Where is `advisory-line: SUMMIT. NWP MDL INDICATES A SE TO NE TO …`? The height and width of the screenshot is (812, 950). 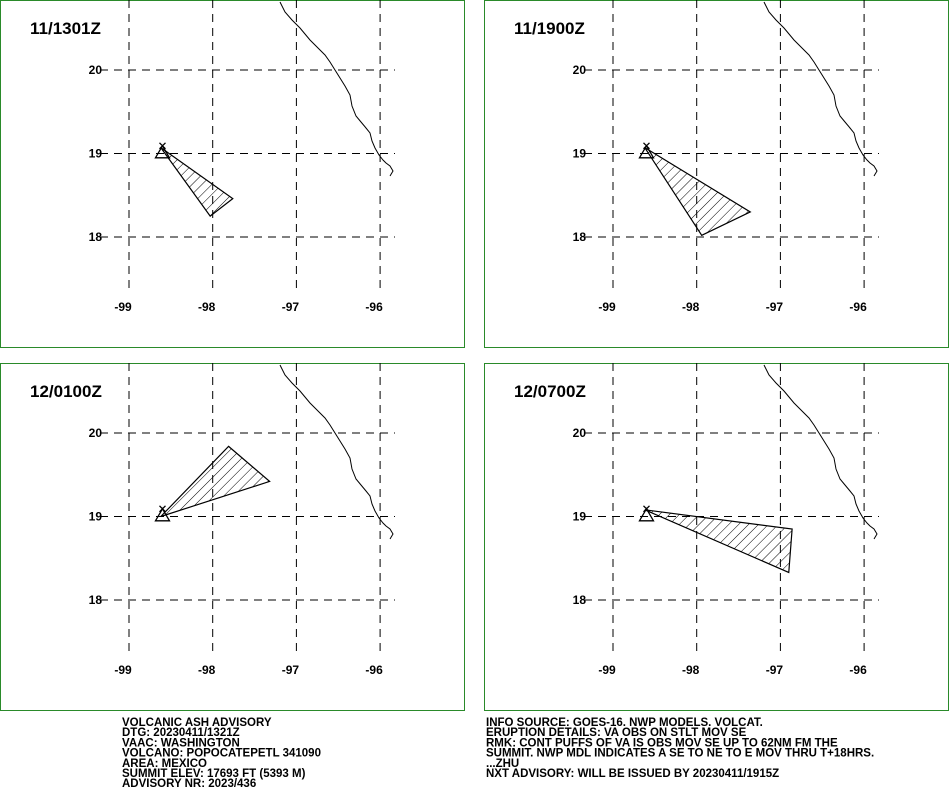 advisory-line: SUMMIT. NWP MDL INDICATES A SE TO NE TO … is located at coordinates (680, 754).